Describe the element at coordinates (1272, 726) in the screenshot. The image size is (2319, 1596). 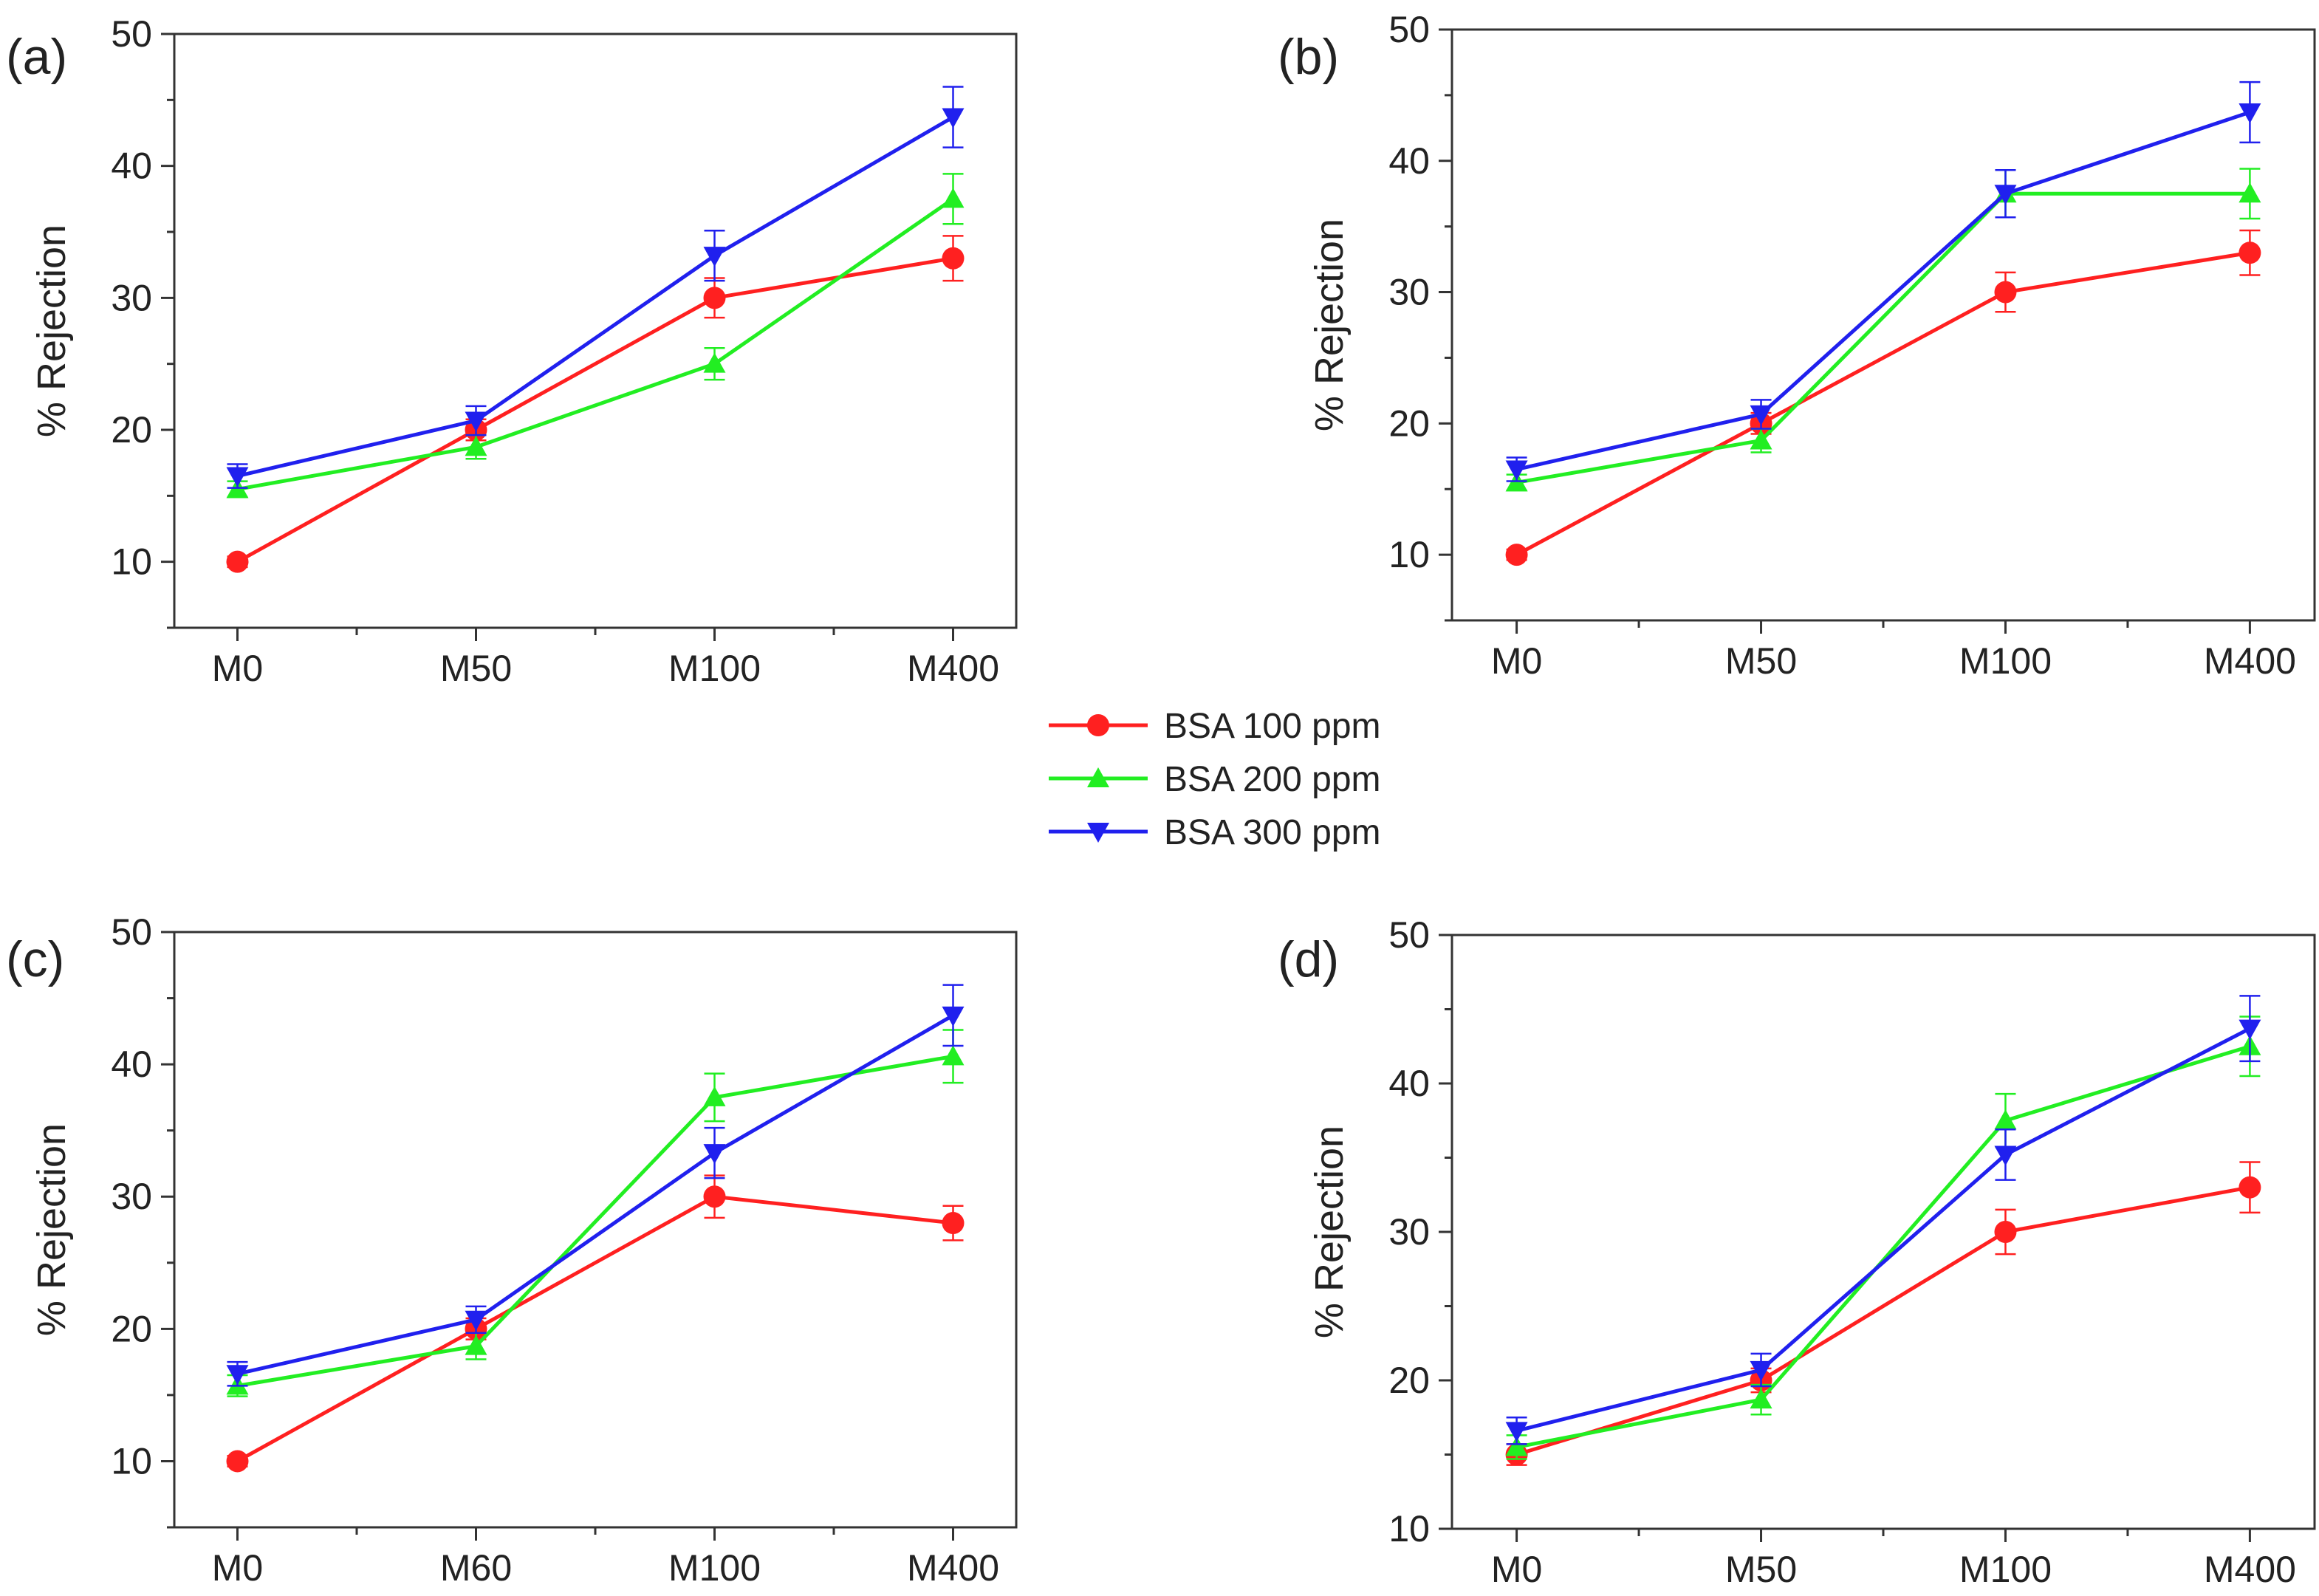
I see `legend-label: BSA 100 ppm` at that location.